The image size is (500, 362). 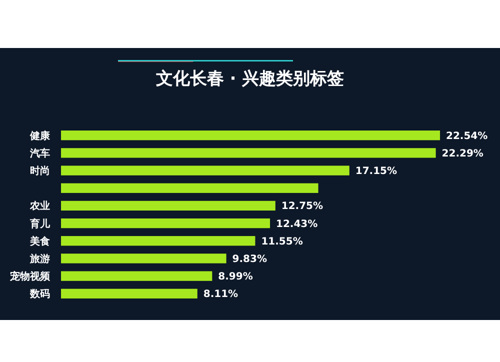 What do you see at coordinates (40, 171) in the screenshot?
I see `y-tick-label: 时尚` at bounding box center [40, 171].